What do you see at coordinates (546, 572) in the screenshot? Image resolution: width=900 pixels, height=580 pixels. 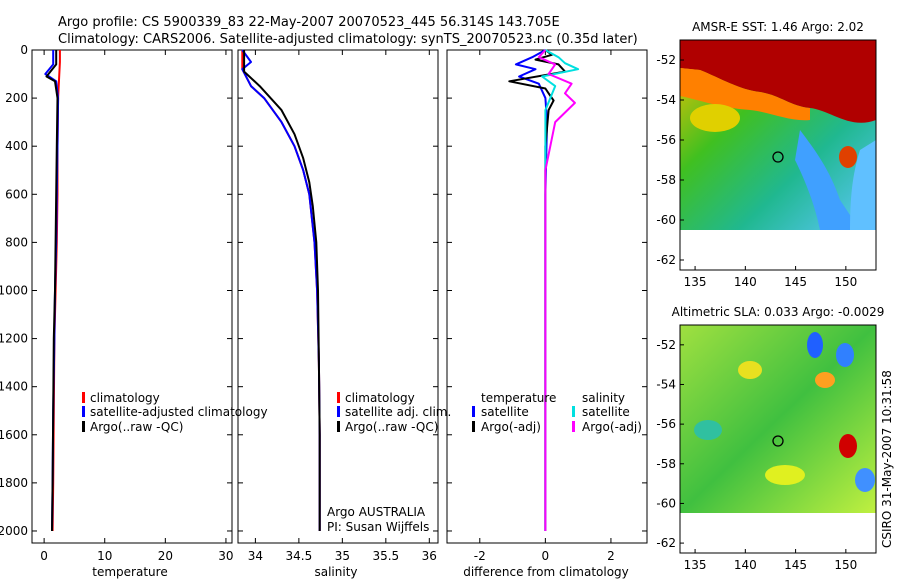 I see `difference-xlabel: difference from climatology` at bounding box center [546, 572].